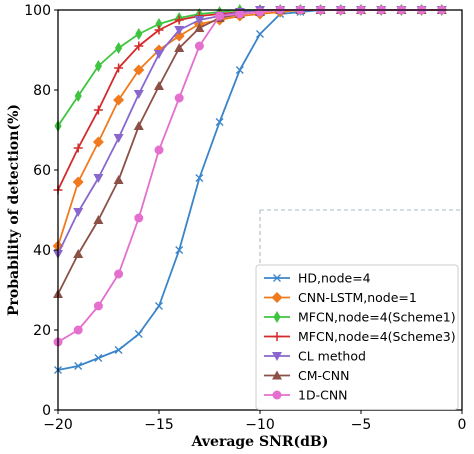  What do you see at coordinates (361, 425) in the screenshot?
I see `x-tick-label: −5` at bounding box center [361, 425].